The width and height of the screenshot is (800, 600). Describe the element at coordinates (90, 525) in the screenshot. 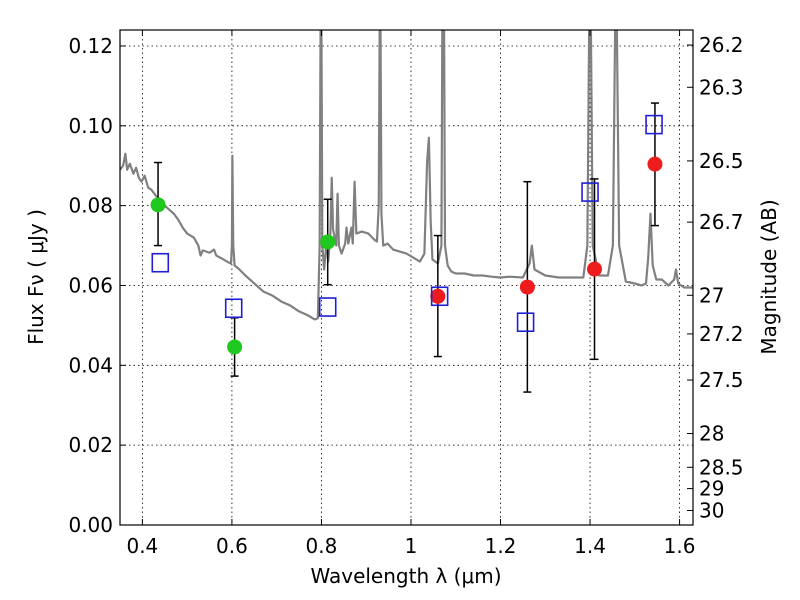

I see `y-tick-label: 0.00` at that location.